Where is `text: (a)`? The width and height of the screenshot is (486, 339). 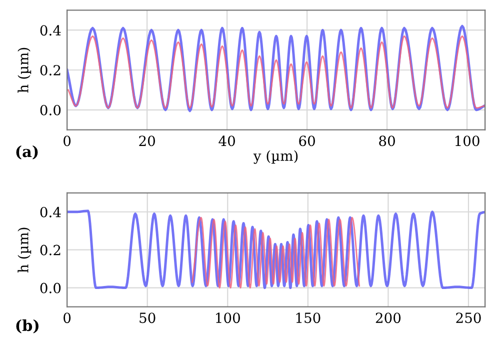 text: (a) is located at coordinates (27, 152).